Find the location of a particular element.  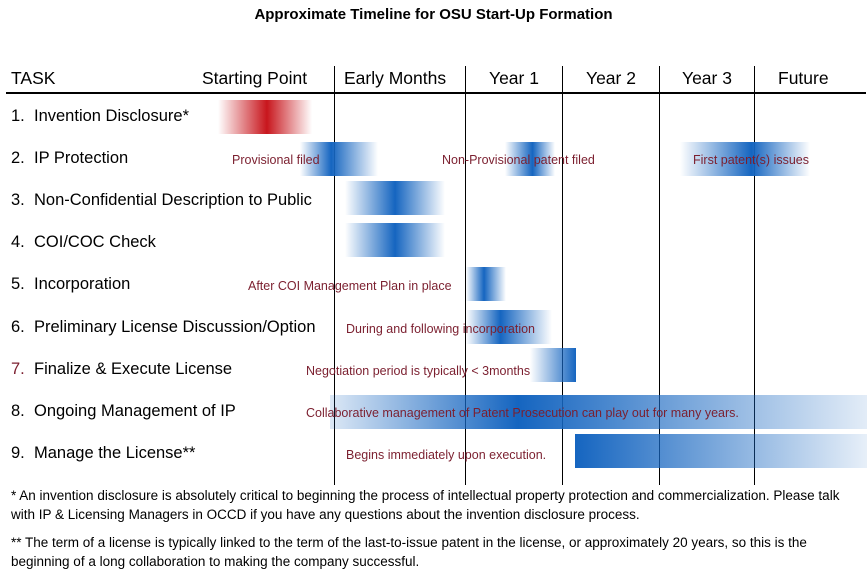

header-year-2: Year 2 is located at coordinates (611, 78).